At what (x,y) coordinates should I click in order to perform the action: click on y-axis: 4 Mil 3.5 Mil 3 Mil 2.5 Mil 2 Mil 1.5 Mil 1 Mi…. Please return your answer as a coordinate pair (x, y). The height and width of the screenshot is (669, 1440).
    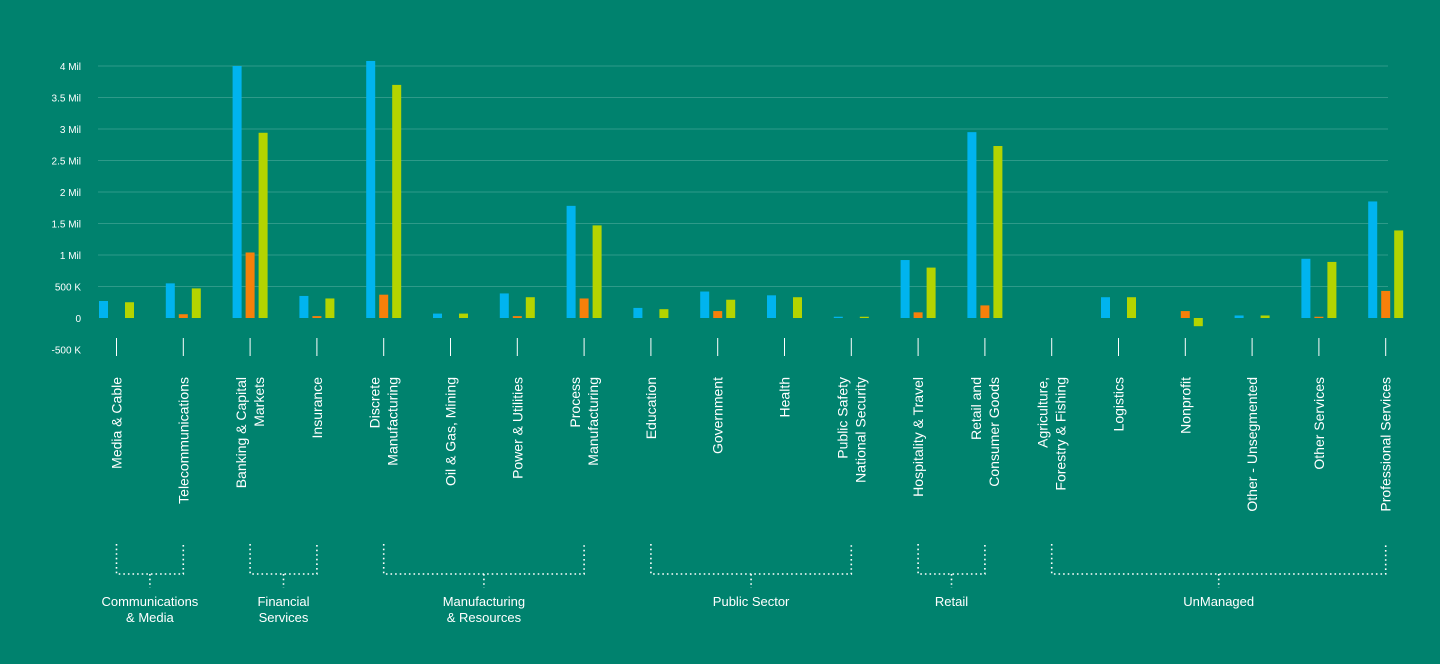
    Looking at the image, I should click on (67, 209).